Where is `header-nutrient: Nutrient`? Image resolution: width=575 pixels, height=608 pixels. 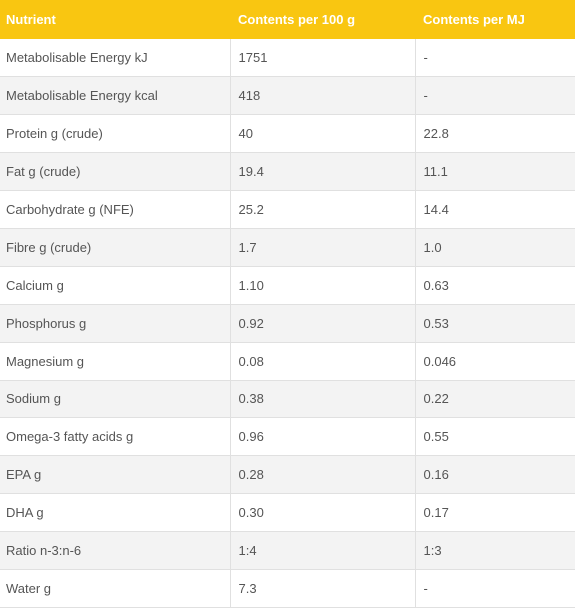
header-nutrient: Nutrient is located at coordinates (31, 19).